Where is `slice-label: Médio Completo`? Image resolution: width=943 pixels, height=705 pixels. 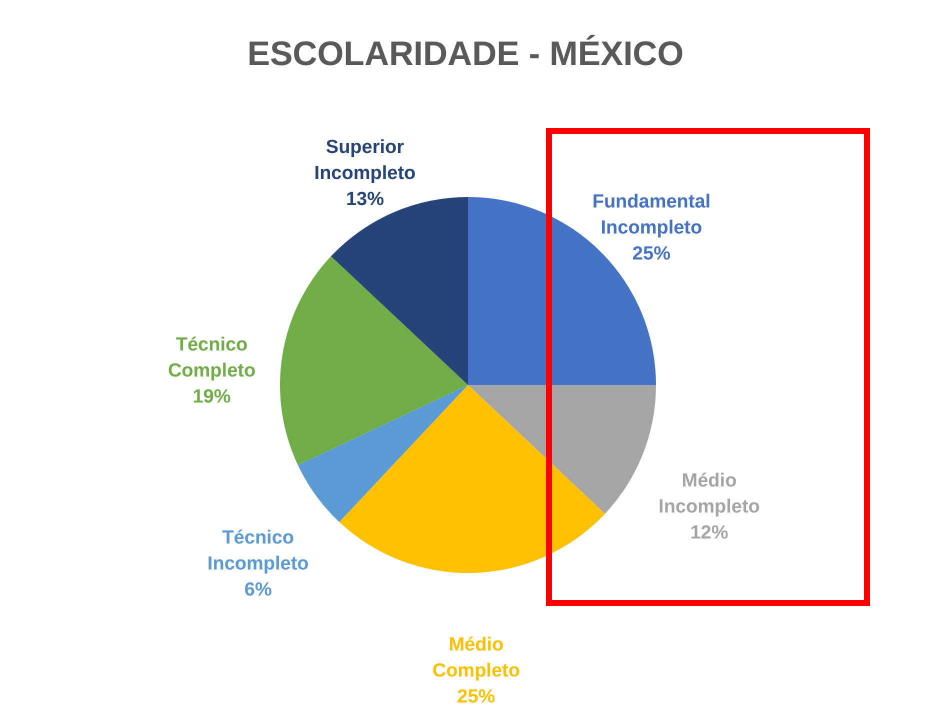
slice-label: Médio Completo is located at coordinates (476, 658).